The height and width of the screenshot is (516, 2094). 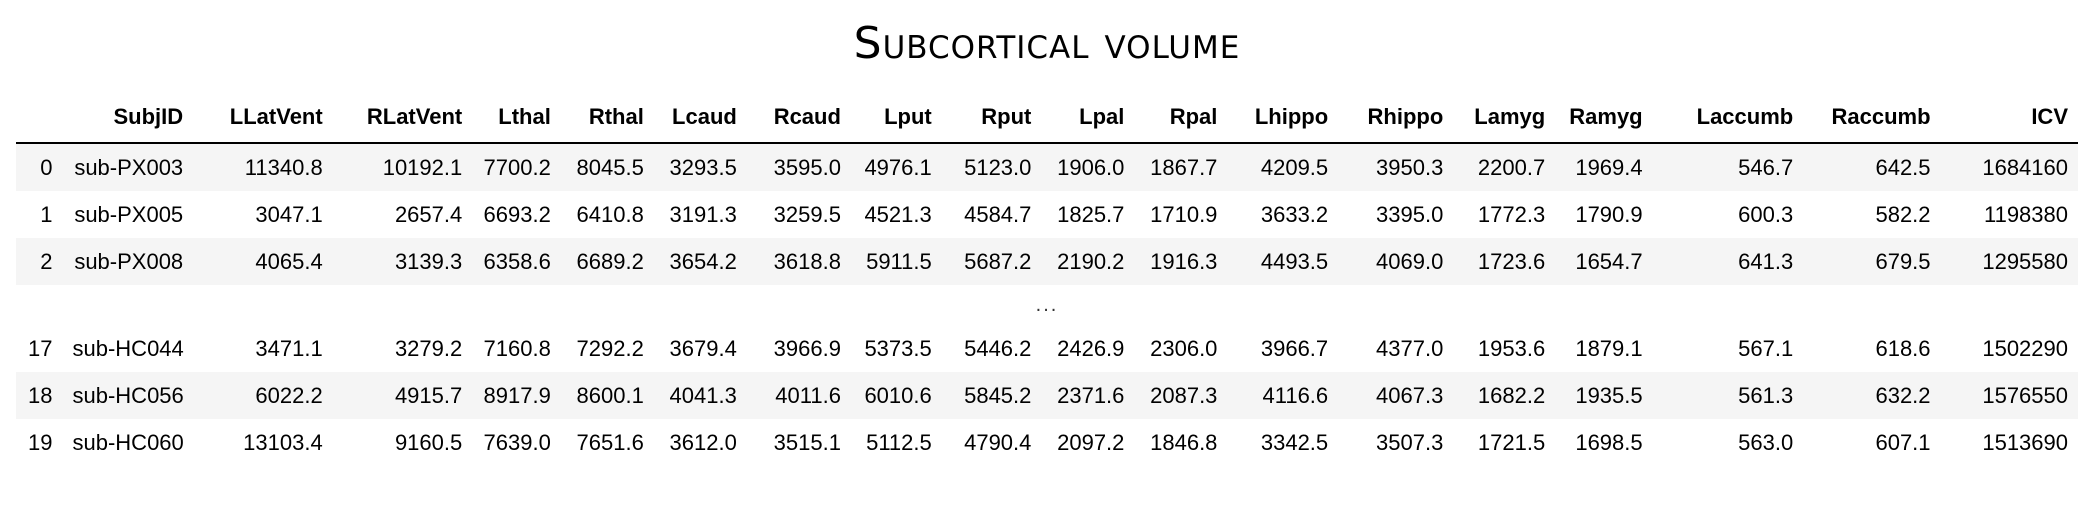 What do you see at coordinates (1872, 261) in the screenshot?
I see `table-cell: 679.5` at bounding box center [1872, 261].